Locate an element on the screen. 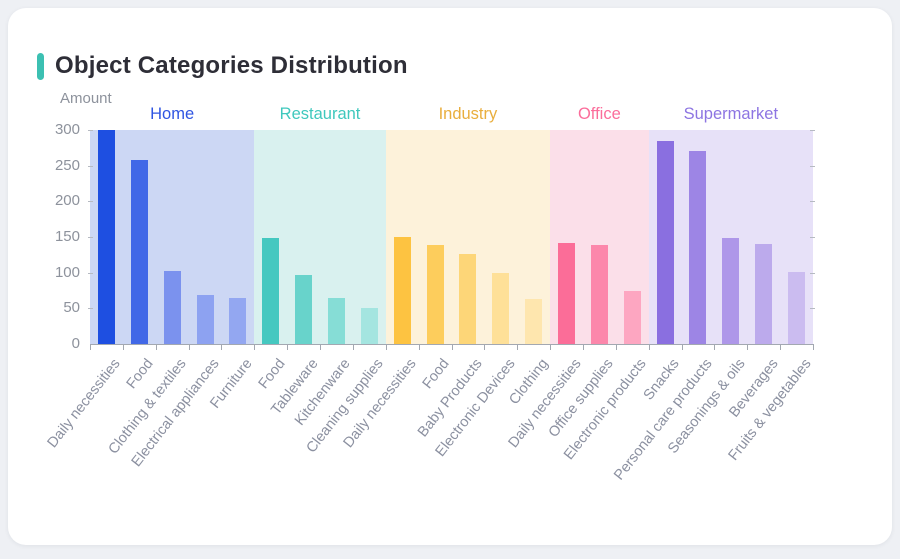 The image size is (900, 559). bar-electrical-appliances is located at coordinates (205, 319).